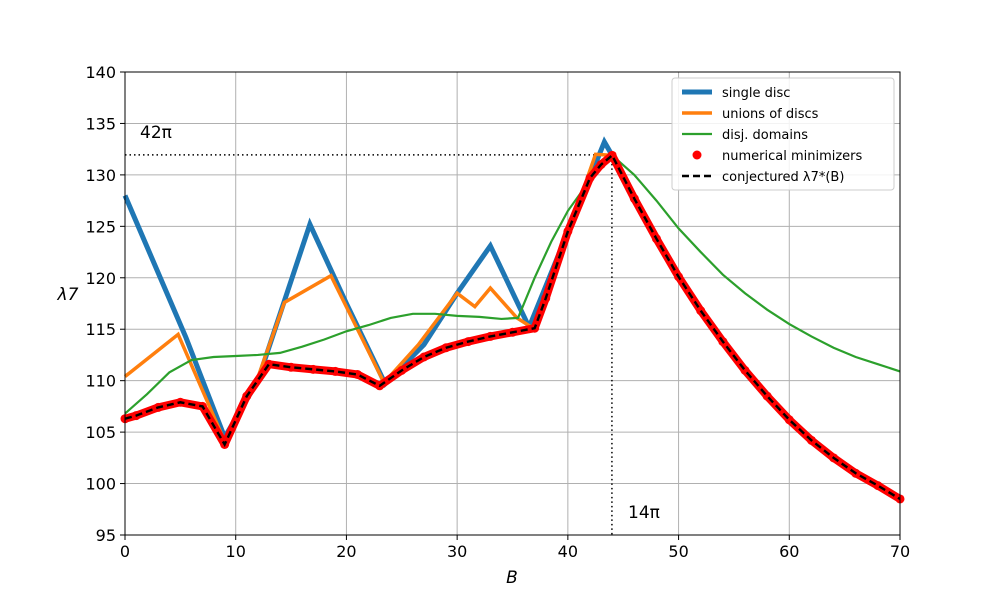  What do you see at coordinates (756, 93) in the screenshot?
I see `legend-label: single disc` at bounding box center [756, 93].